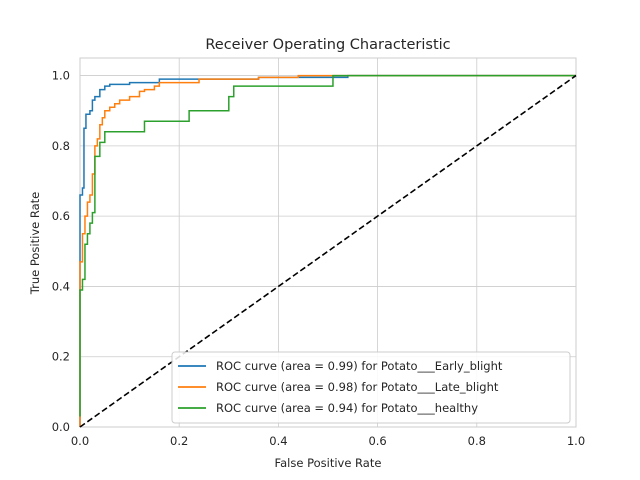 The height and width of the screenshot is (480, 640). Describe the element at coordinates (80, 441) in the screenshot. I see `x-tick-label: 0.0` at that location.